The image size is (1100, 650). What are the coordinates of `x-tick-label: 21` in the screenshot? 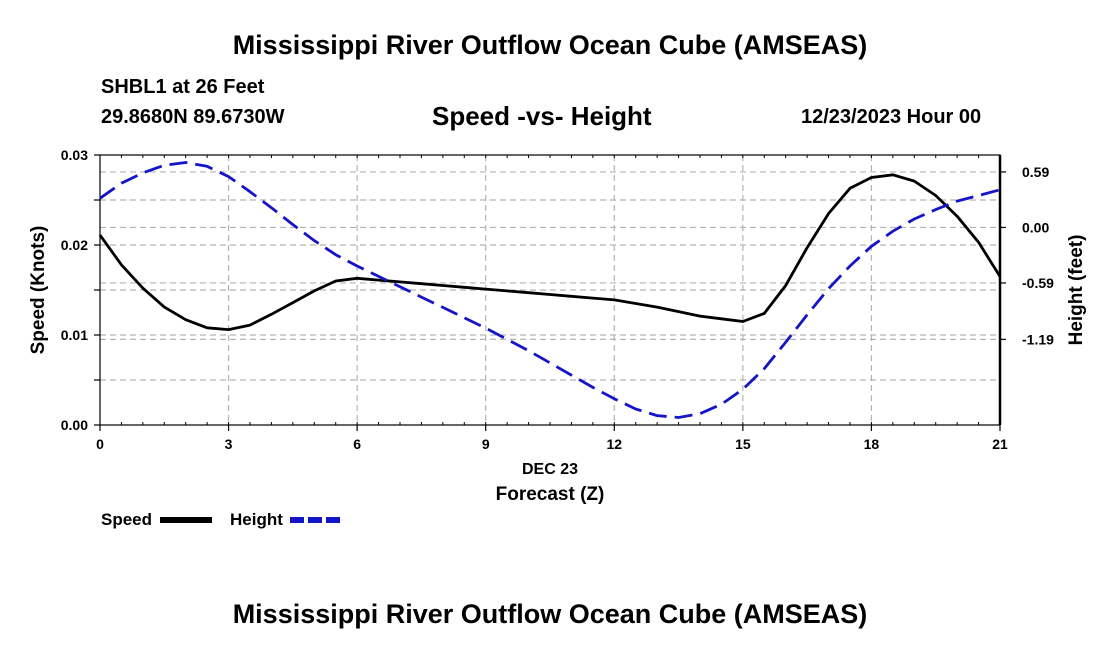 It's located at (1000, 444).